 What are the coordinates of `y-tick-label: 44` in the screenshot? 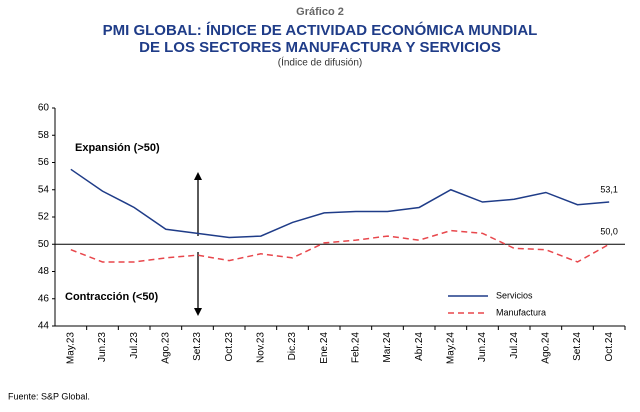 It's located at (44, 326).